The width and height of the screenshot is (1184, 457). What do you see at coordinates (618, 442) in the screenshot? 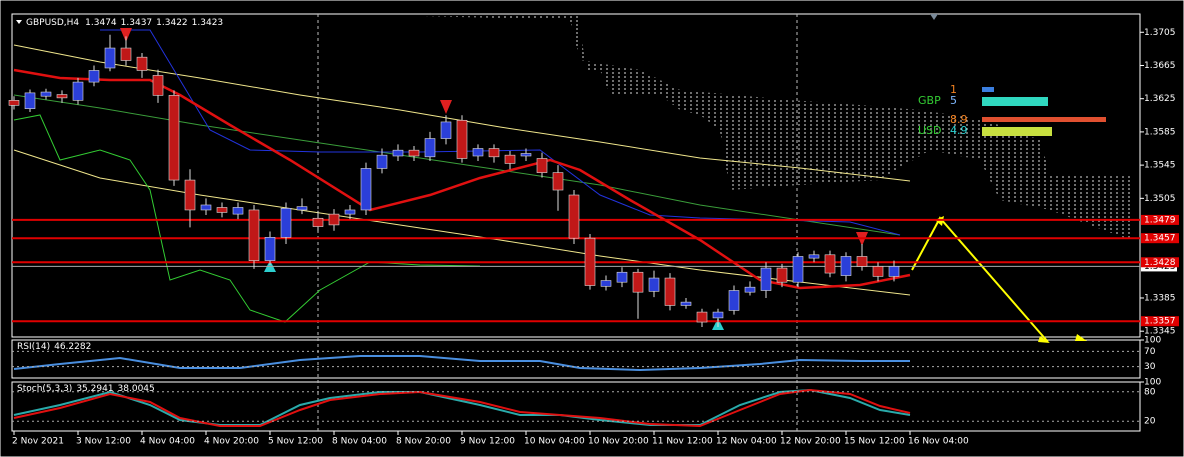
I see `x-tick-label: 10 Nov 20:00` at bounding box center [618, 442].